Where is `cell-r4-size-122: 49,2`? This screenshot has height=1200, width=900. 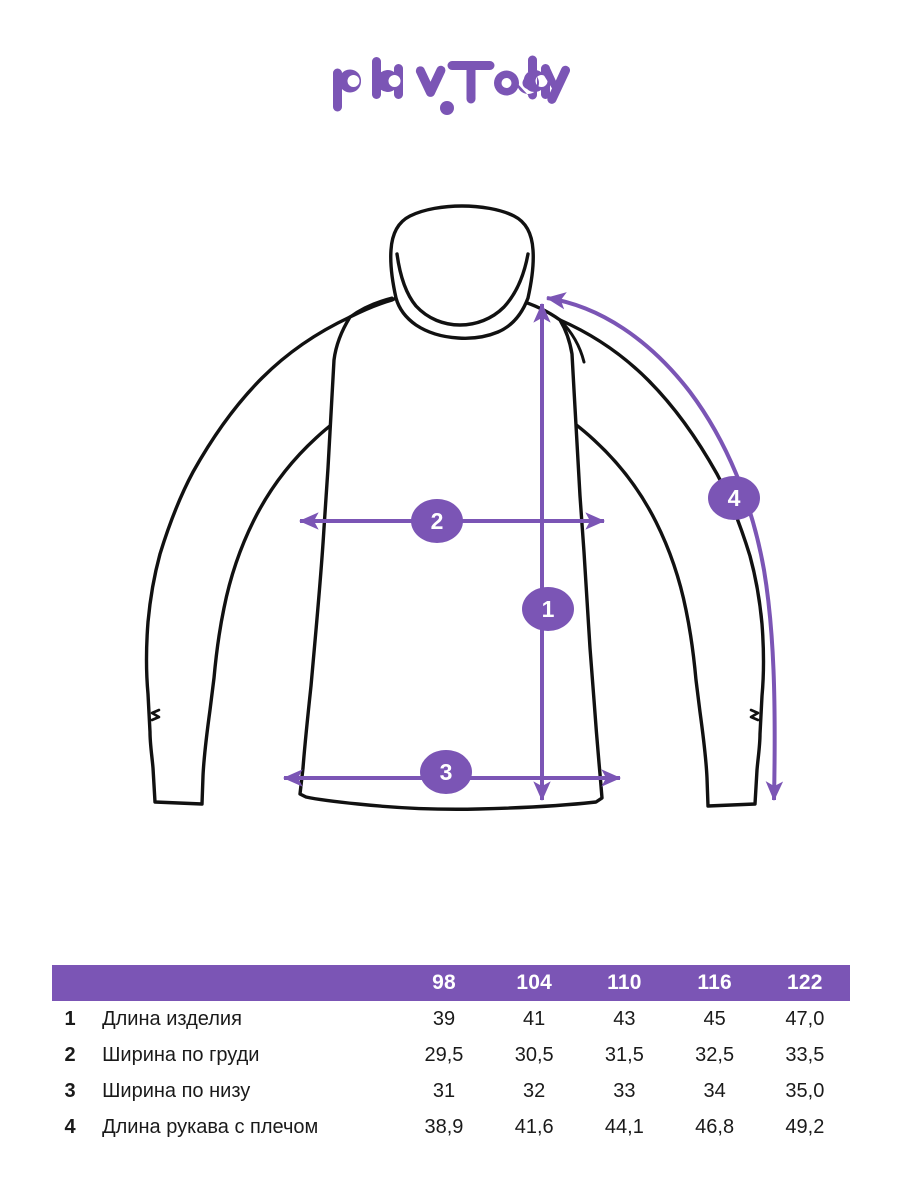
cell-r4-size-122: 49,2 is located at coordinates (805, 1126).